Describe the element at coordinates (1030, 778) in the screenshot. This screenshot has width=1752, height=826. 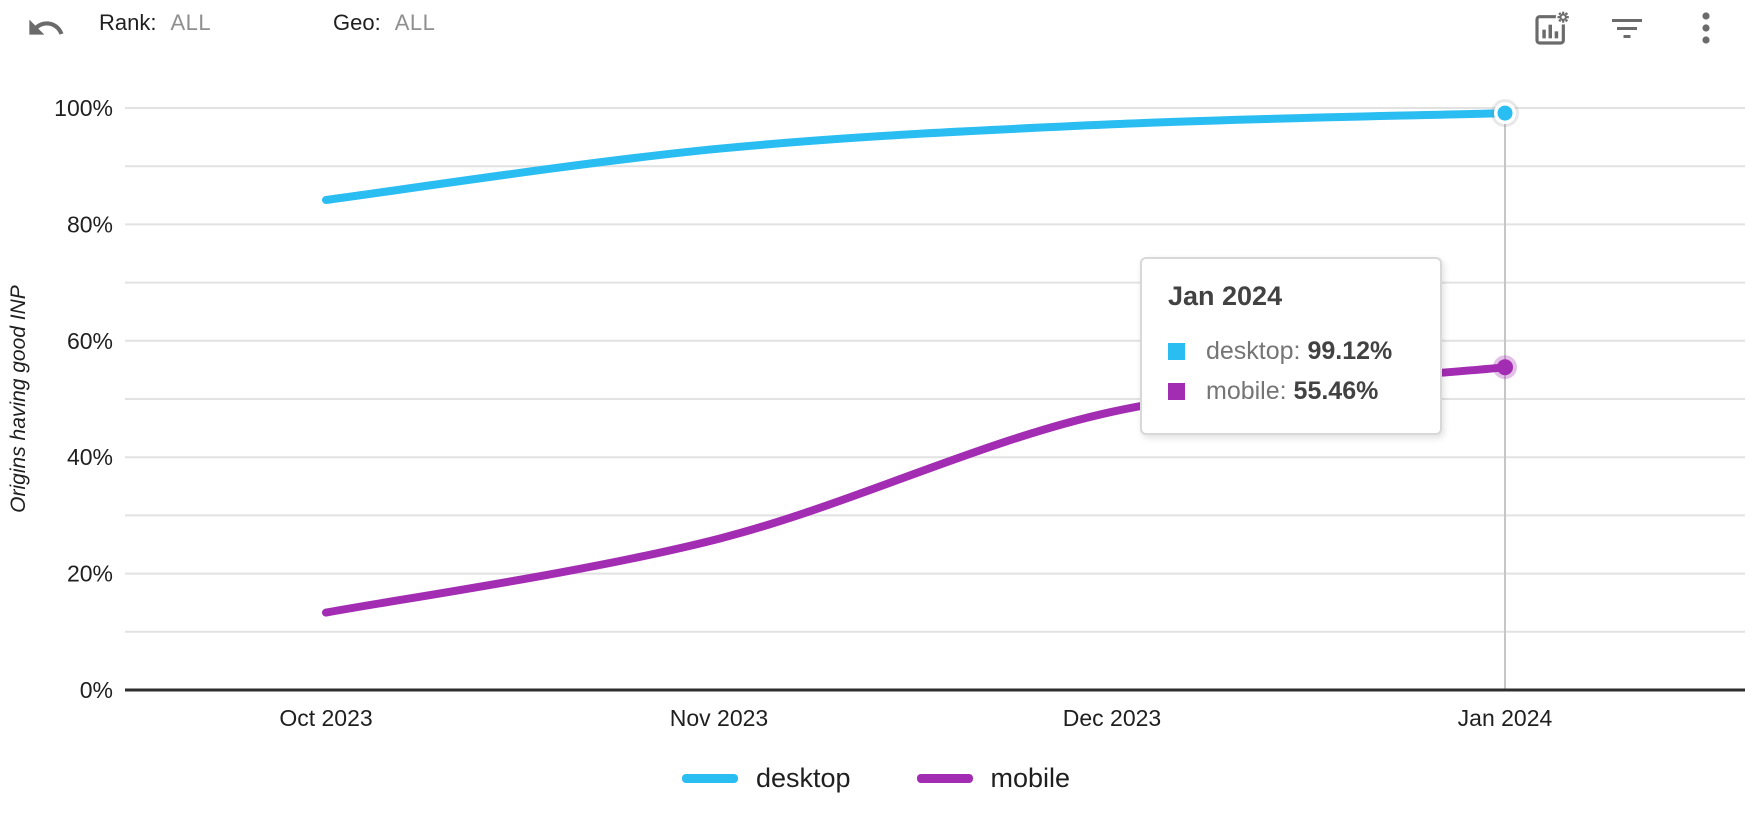
I see `legend-mobile-label: mobile` at that location.